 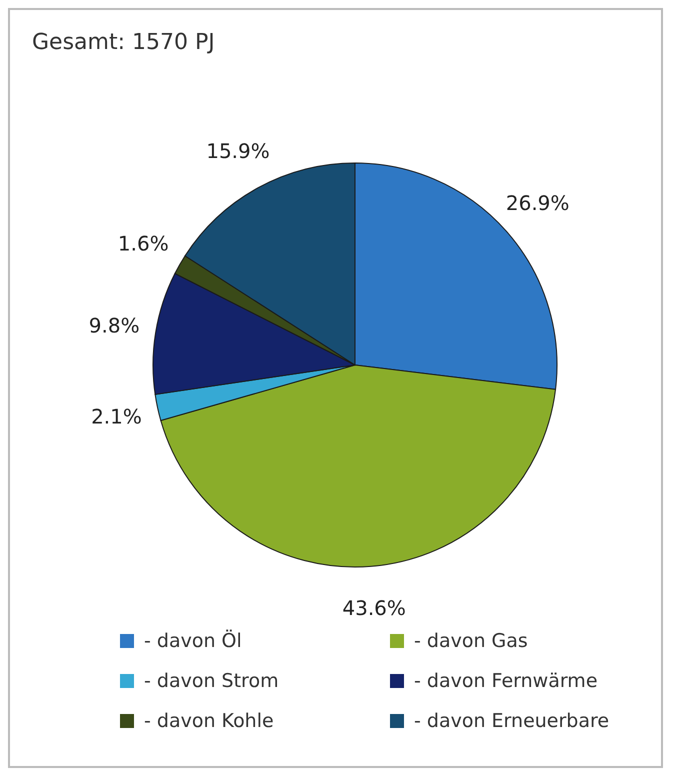 What do you see at coordinates (123, 42) in the screenshot?
I see `chart-title: Gesamt: 1570 PJ` at bounding box center [123, 42].